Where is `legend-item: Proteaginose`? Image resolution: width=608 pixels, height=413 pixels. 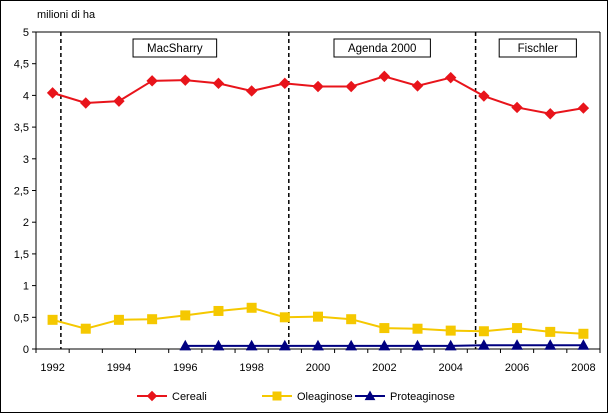
legend-item: Proteaginose is located at coordinates (405, 396).